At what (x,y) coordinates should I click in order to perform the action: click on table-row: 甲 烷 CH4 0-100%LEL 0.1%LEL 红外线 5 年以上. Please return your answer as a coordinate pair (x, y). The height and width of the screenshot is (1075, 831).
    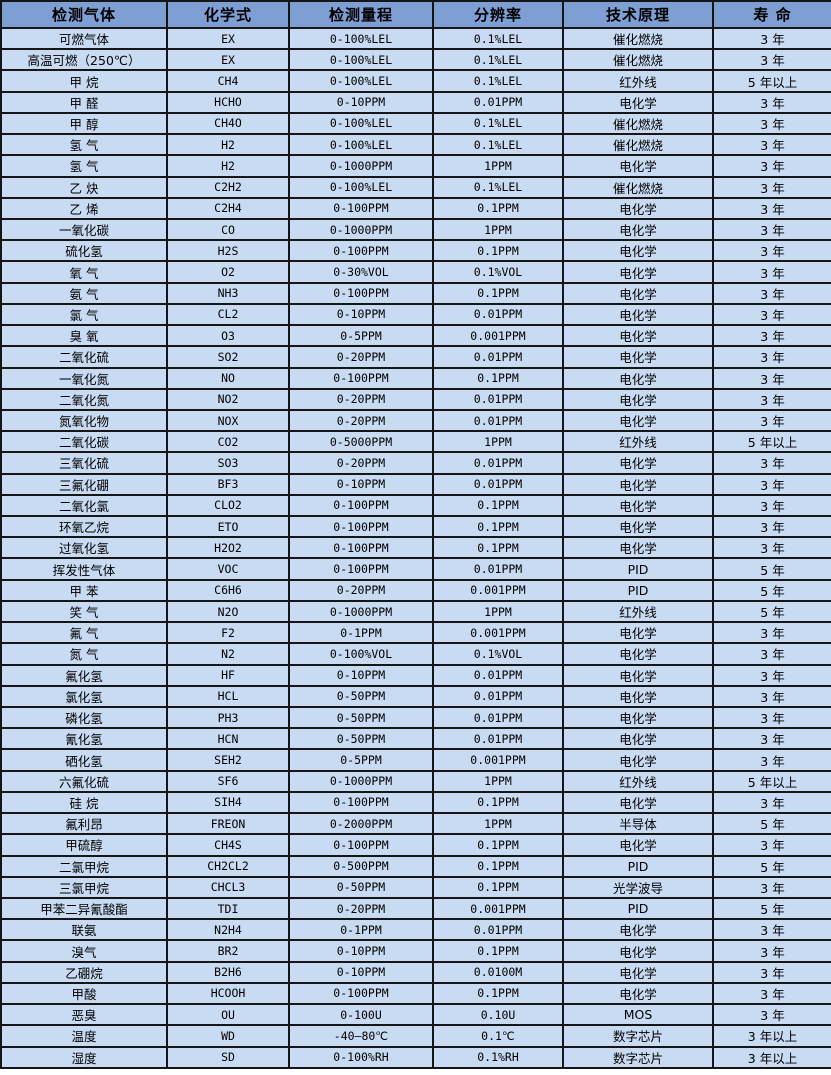
    Looking at the image, I should click on (415, 81).